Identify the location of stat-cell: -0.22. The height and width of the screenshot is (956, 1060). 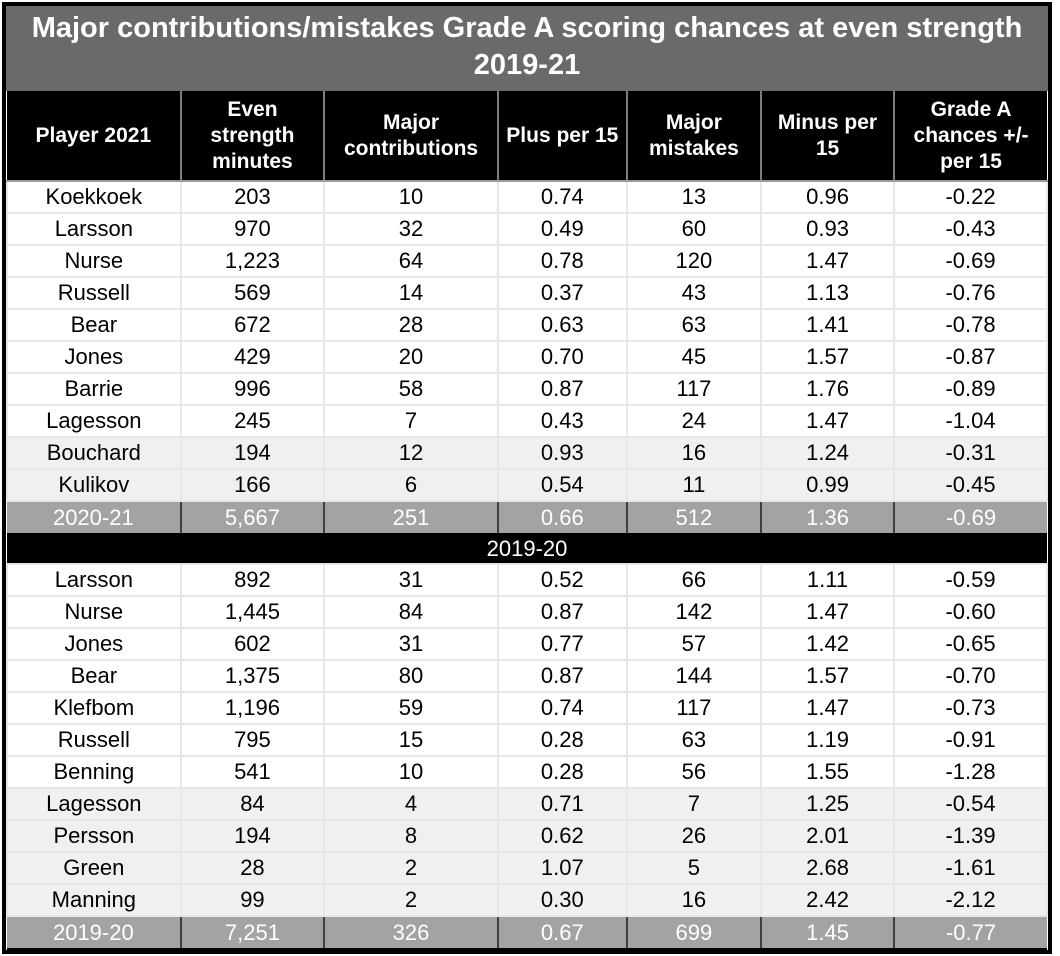
(970, 197).